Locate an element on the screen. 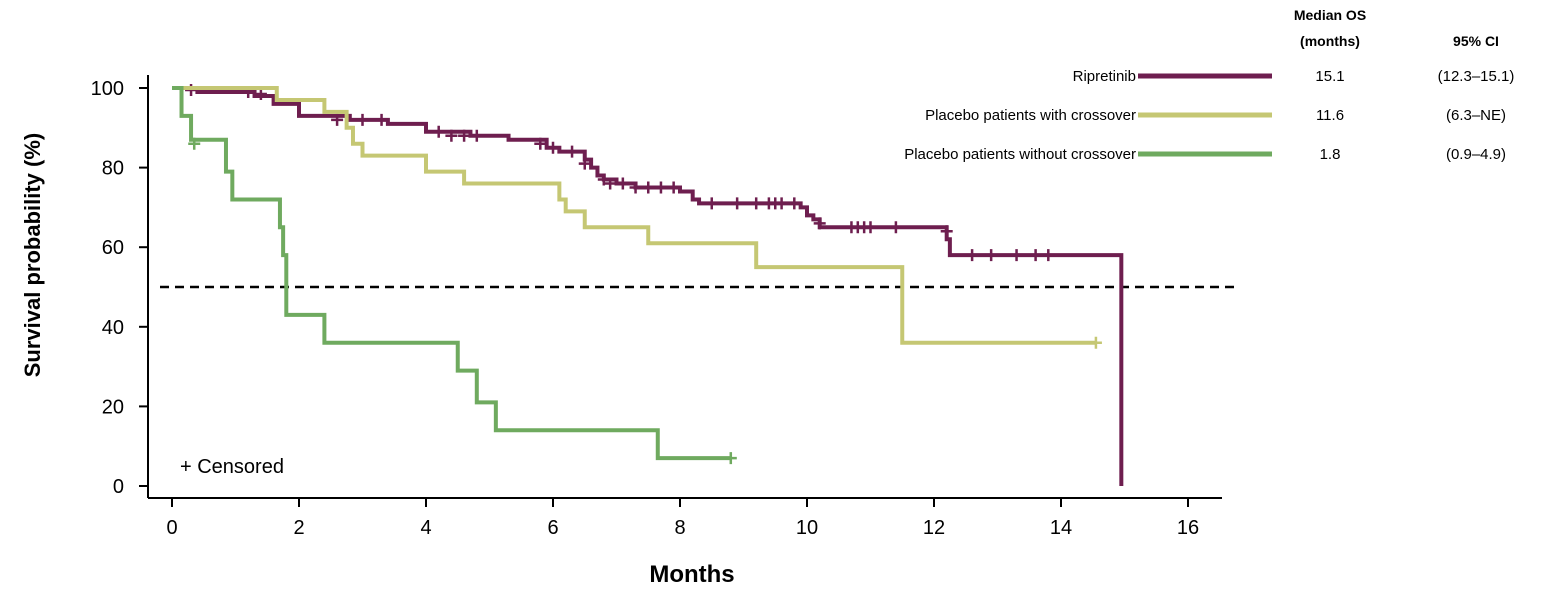  x-axis-label: Months is located at coordinates (691, 574).